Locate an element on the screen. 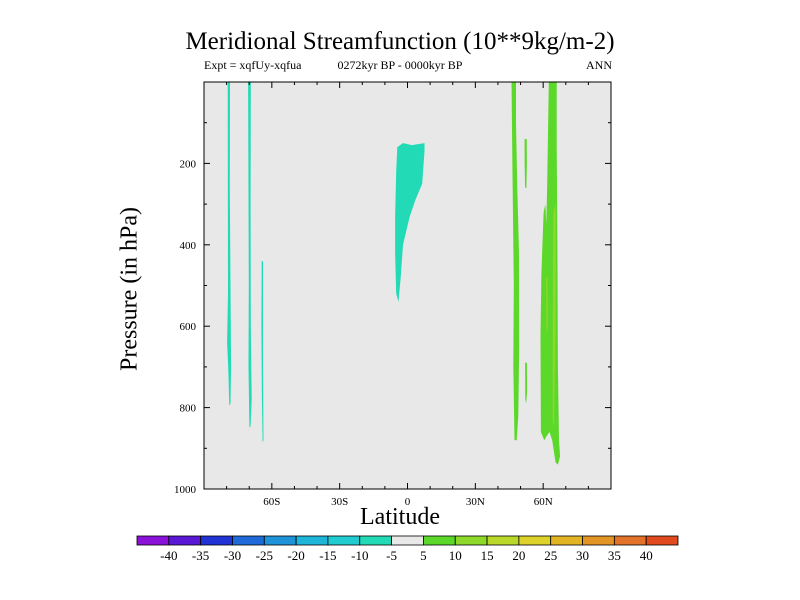 This screenshot has width=800, height=600. colorbar-label: -35 is located at coordinates (200, 555).